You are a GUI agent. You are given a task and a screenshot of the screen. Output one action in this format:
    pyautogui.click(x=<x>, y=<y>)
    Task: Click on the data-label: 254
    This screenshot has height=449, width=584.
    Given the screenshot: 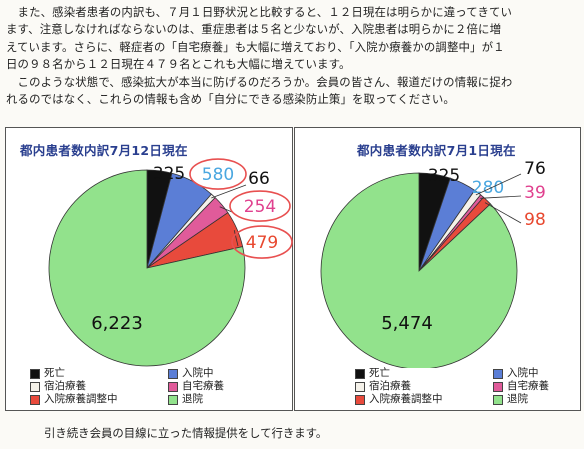 What is the action you would take?
    pyautogui.click(x=260, y=207)
    